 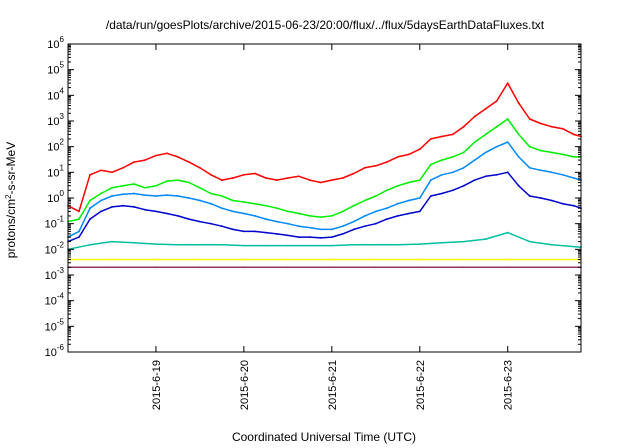 What do you see at coordinates (61, 347) in the screenshot?
I see `y-tick-exponent: -6` at bounding box center [61, 347].